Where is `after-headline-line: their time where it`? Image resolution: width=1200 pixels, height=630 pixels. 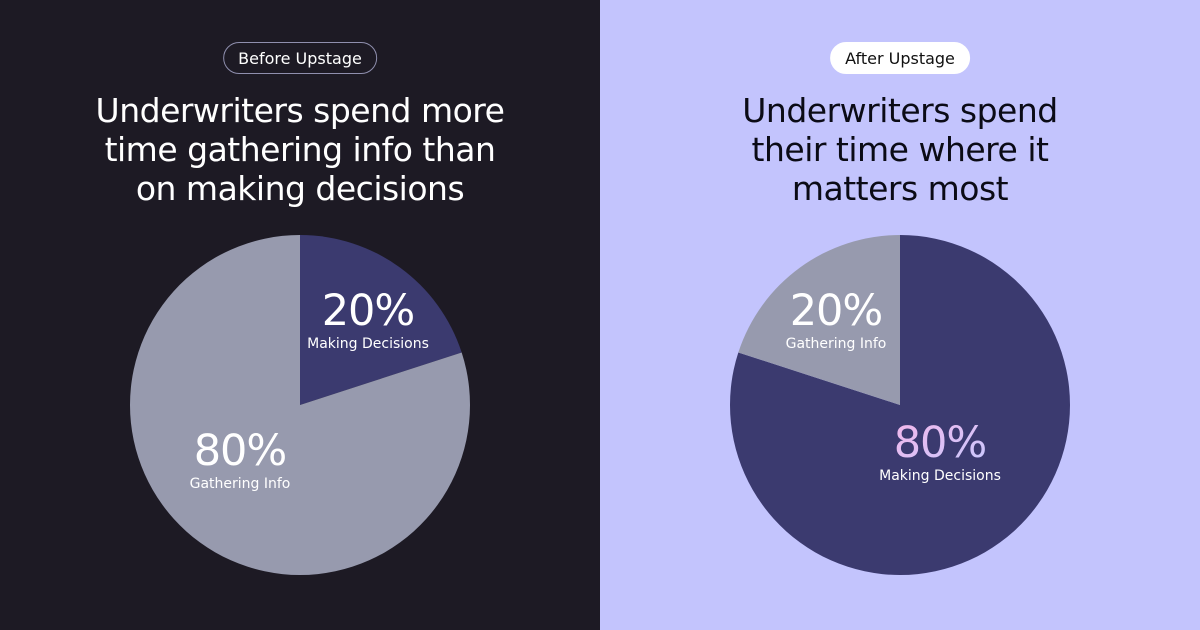 after-headline-line: their time where it is located at coordinates (900, 149).